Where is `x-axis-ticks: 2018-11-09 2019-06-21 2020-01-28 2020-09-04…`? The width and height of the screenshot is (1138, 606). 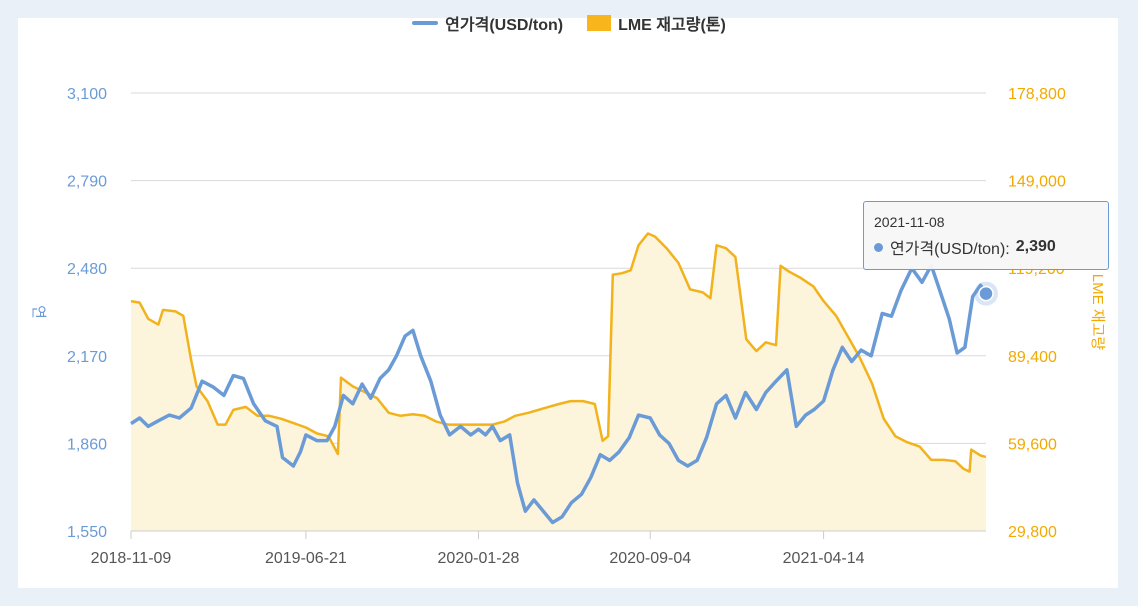
x-axis-ticks: 2018-11-09 2019-06-21 2020-01-28 2020-09-04… is located at coordinates (478, 549).